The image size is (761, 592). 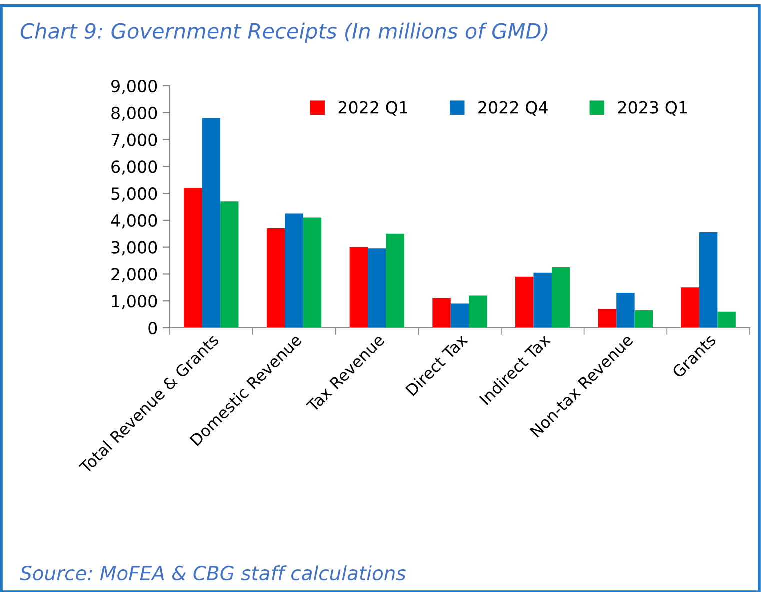 I want to click on legend-label: 2022 Q4, so click(x=513, y=108).